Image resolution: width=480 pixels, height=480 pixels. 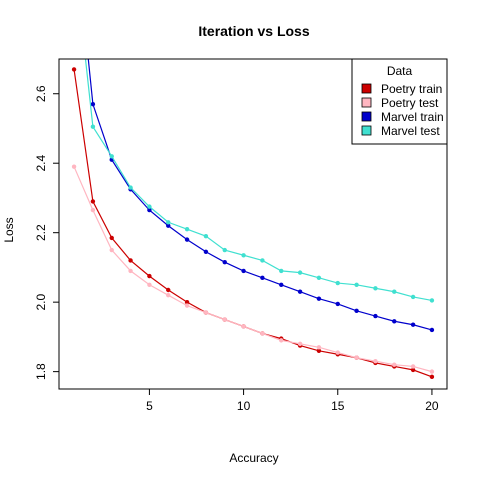 What do you see at coordinates (411, 89) in the screenshot?
I see `legend-label: Poetry train` at bounding box center [411, 89].